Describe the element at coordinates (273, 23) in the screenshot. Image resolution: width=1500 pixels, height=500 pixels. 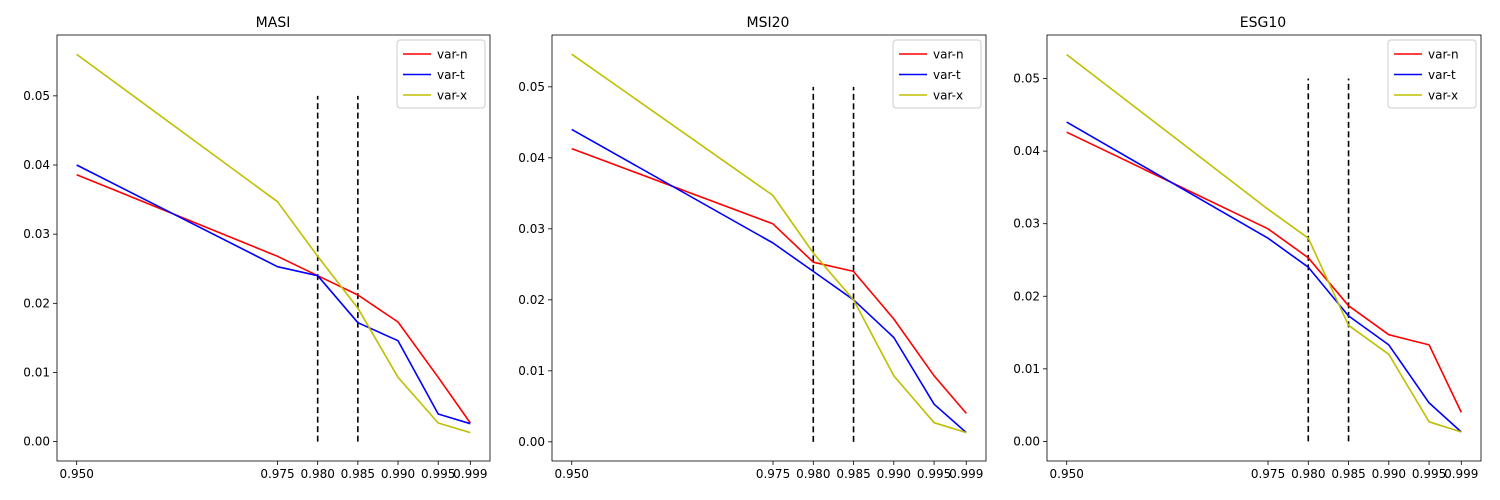
I see `chart-title: MASI` at that location.